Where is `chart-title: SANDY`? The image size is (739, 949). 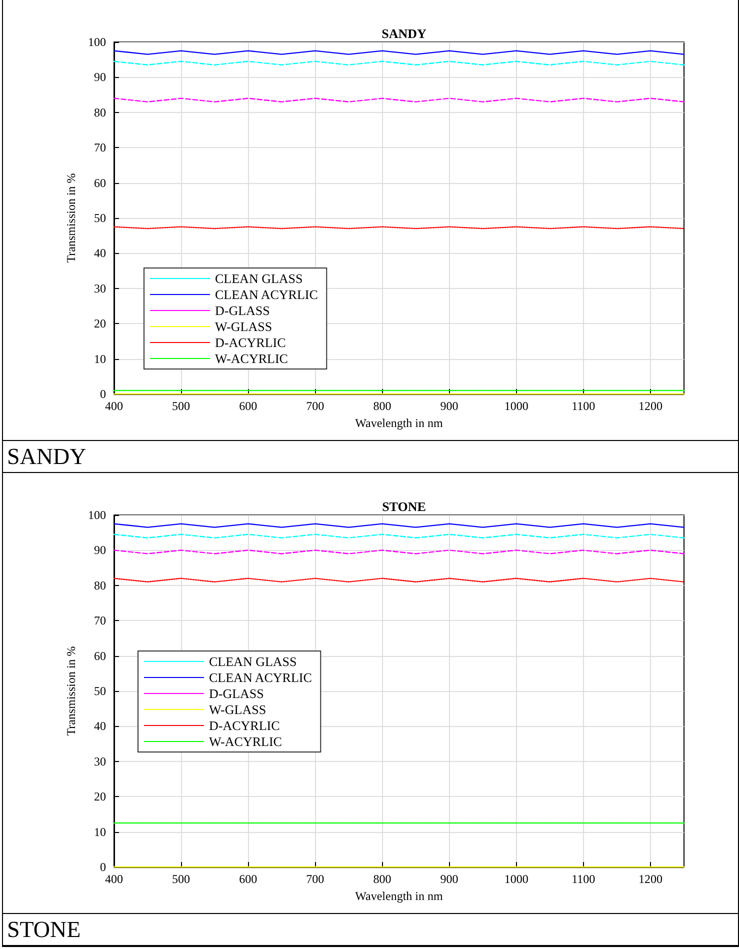 chart-title: SANDY is located at coordinates (404, 33).